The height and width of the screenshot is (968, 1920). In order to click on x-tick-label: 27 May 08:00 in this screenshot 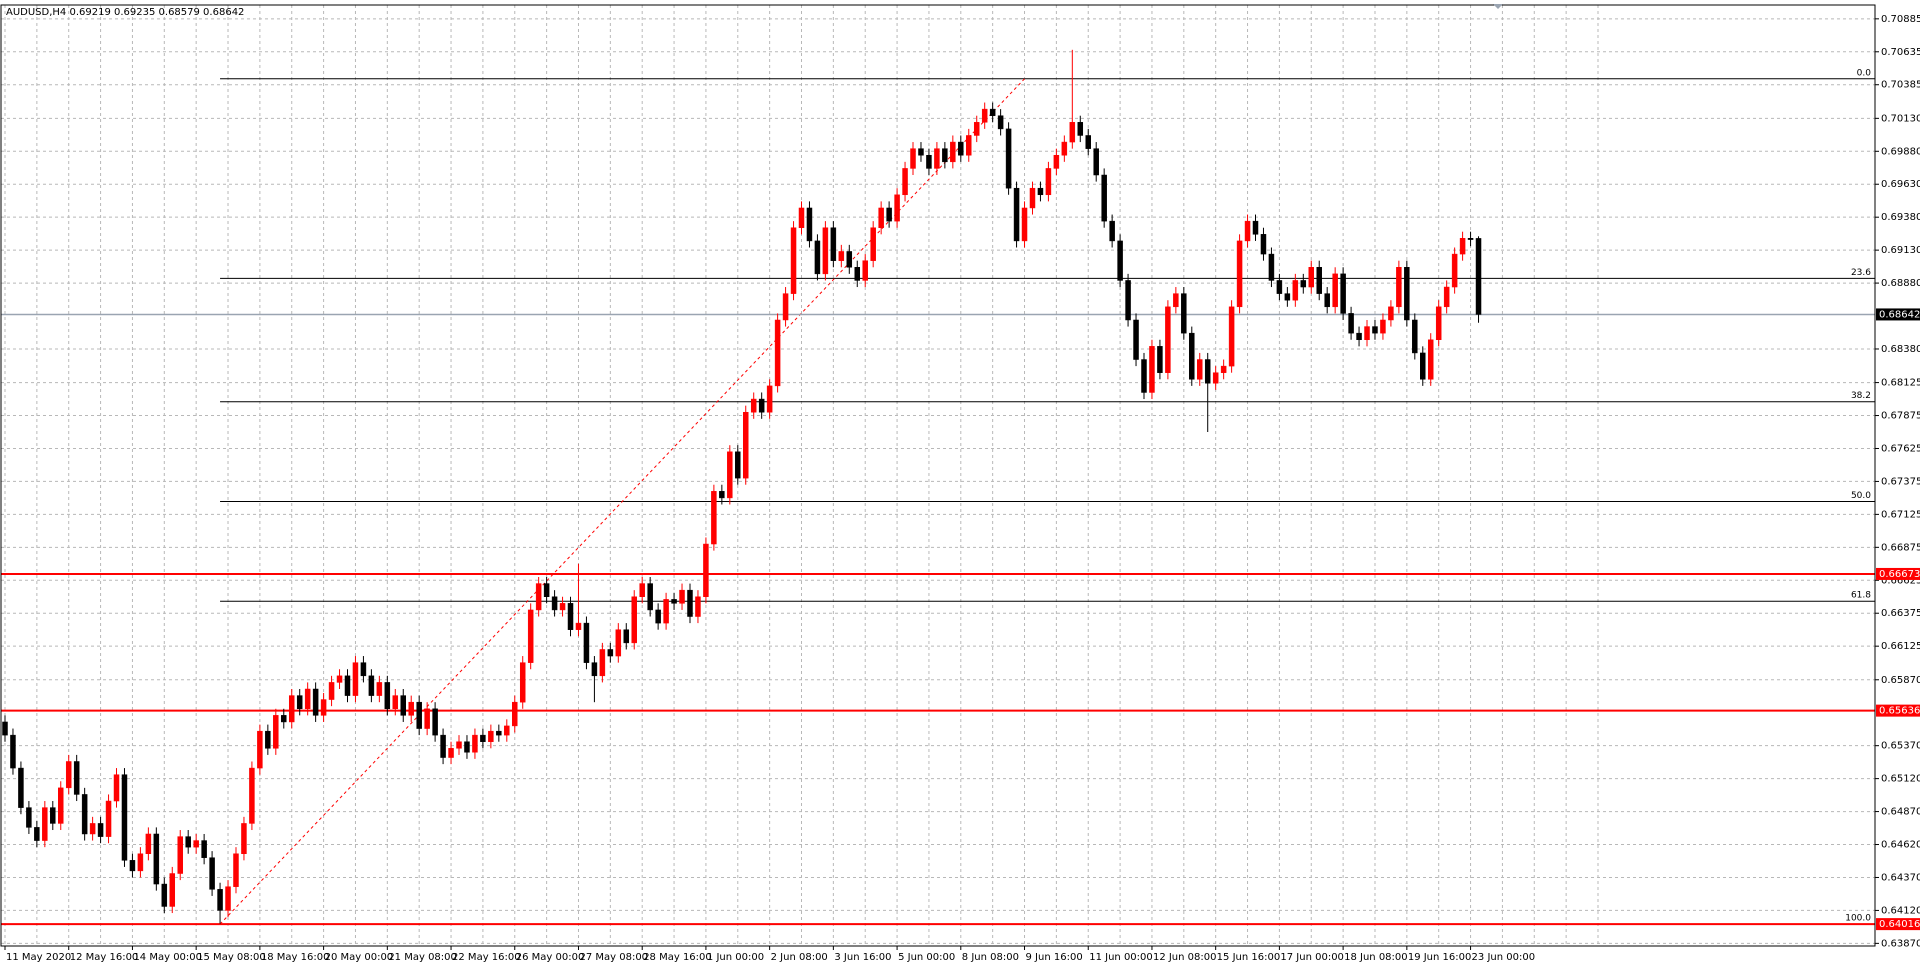, I will do `click(613, 957)`.